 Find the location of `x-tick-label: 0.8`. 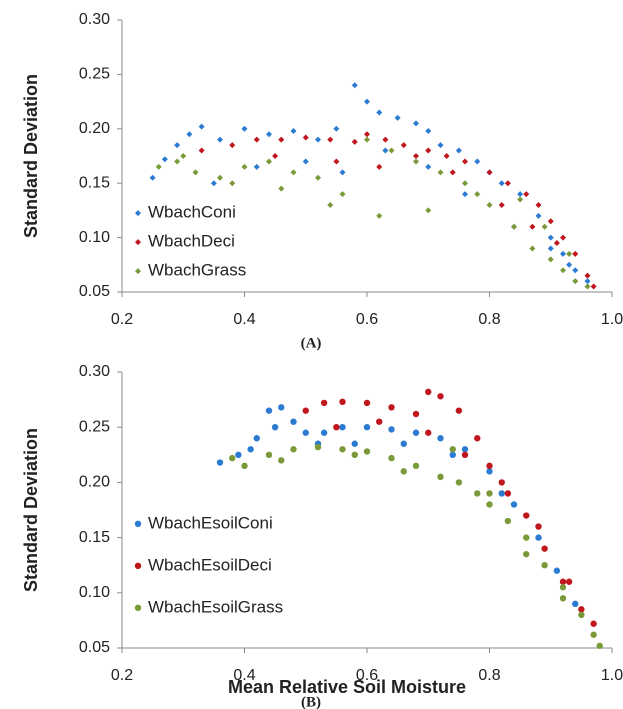

x-tick-label: 0.8 is located at coordinates (489, 675).